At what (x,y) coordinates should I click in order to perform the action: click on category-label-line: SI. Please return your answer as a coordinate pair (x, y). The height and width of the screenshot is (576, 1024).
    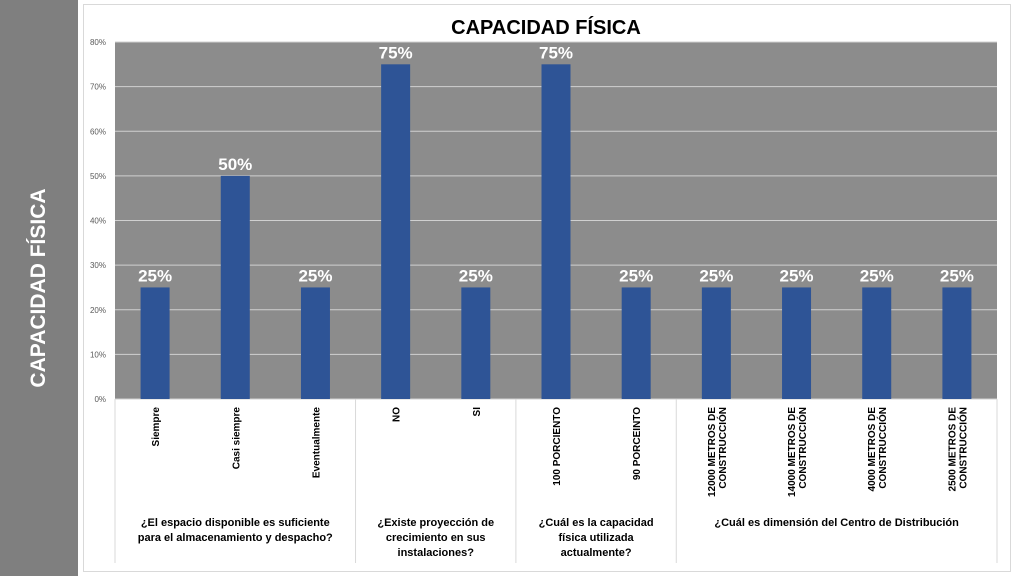
    Looking at the image, I should click on (477, 412).